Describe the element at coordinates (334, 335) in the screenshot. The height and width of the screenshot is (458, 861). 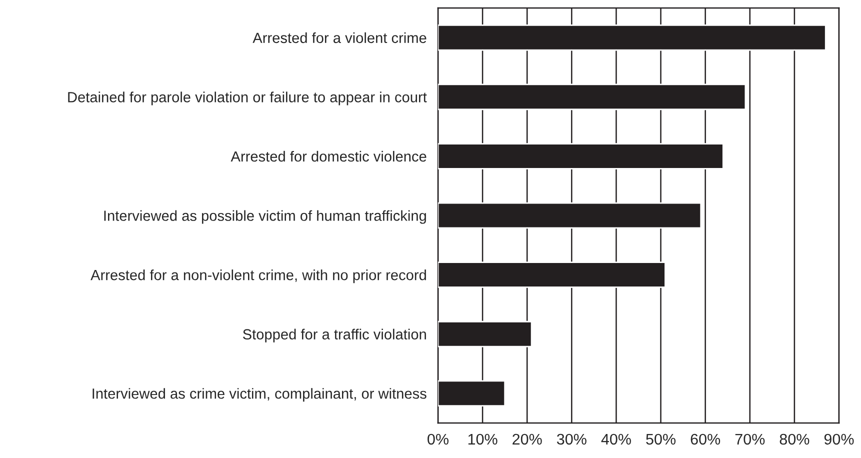
I see `y-tick-label: Stopped for a traffic violation` at that location.